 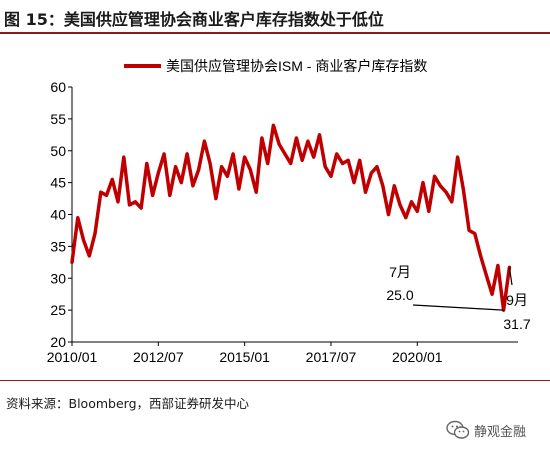 I want to click on x-axis: 2010/01 2012/07 2015/01 2017/07 2020/01, so click(x=282, y=353).